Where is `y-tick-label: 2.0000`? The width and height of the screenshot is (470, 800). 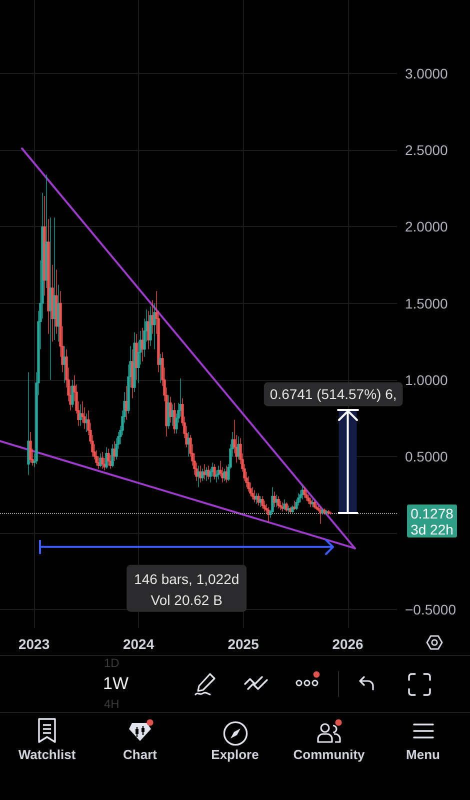
y-tick-label: 2.0000 is located at coordinates (426, 226).